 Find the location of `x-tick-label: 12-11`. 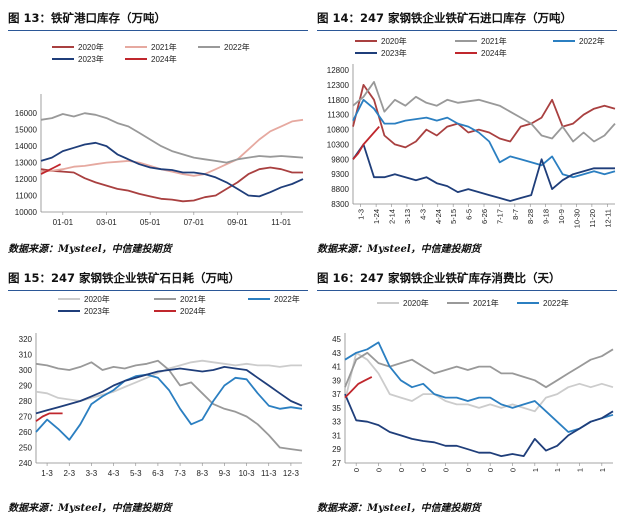

x-tick-label: 12-11 is located at coordinates (607, 218).